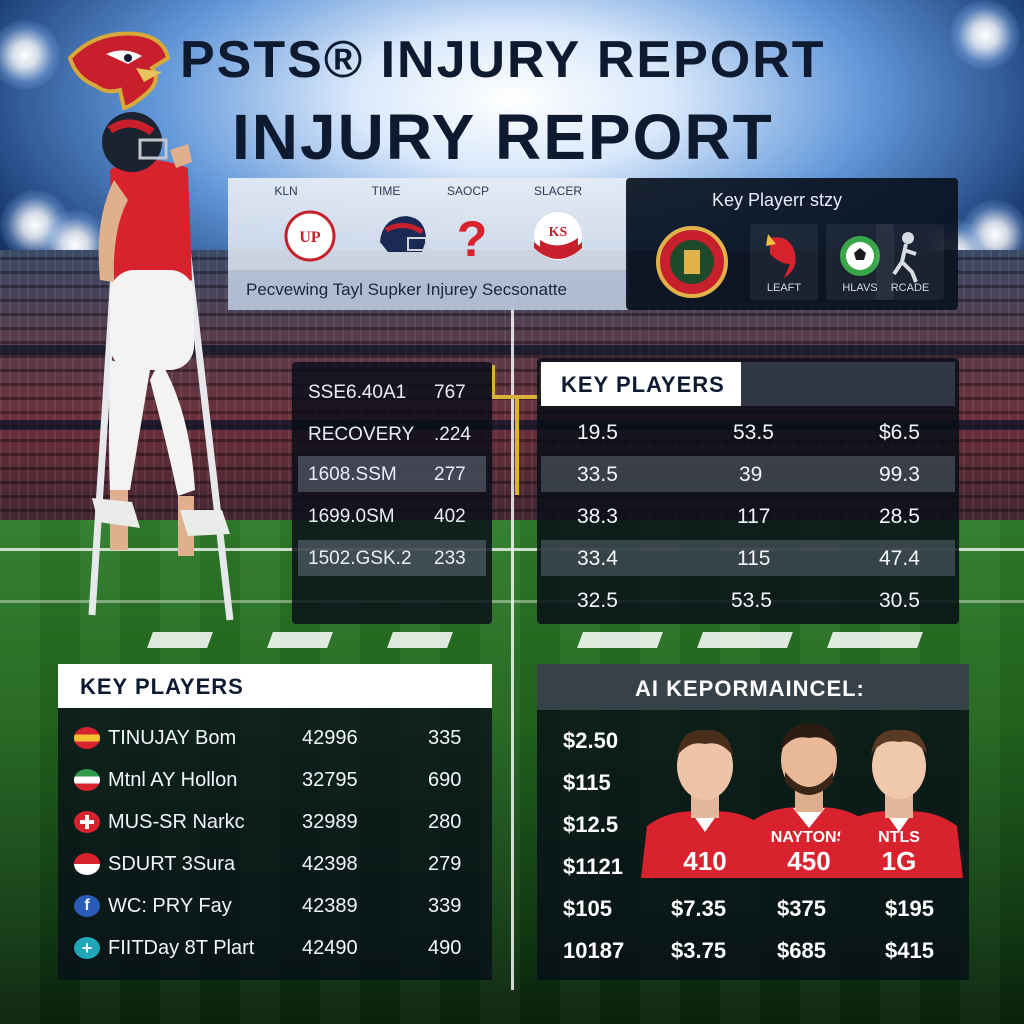 The width and height of the screenshot is (1024, 1024). What do you see at coordinates (450, 558) in the screenshot?
I see `row-value: 233` at bounding box center [450, 558].